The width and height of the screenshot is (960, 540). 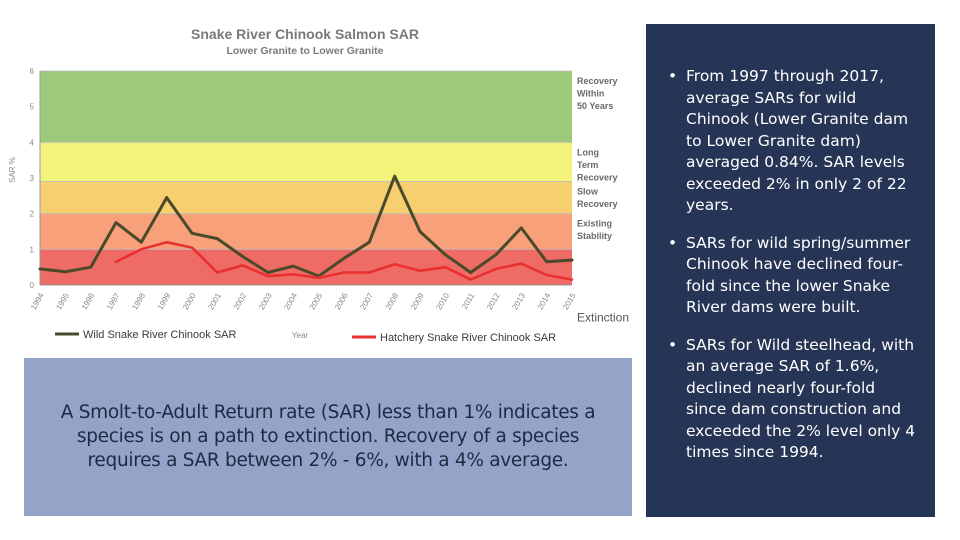 What do you see at coordinates (32, 249) in the screenshot?
I see `y-tick-label: 1` at bounding box center [32, 249].